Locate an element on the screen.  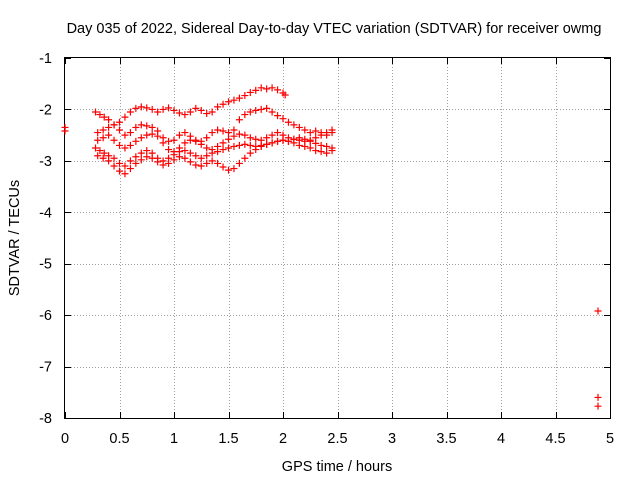
x-tick-label: 4 is located at coordinates (501, 439).